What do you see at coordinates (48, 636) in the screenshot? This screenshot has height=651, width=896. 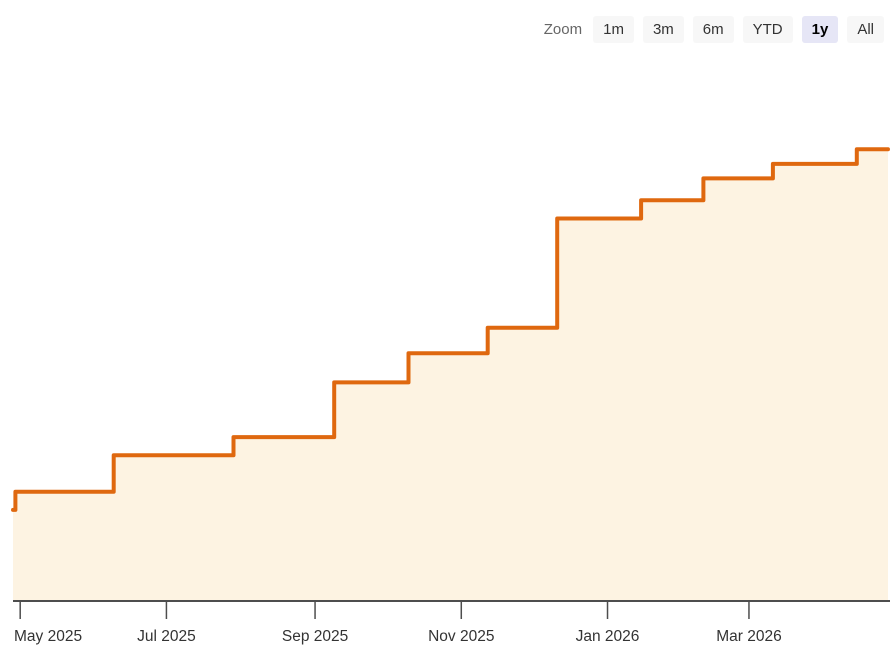 I see `x-axis-label: May 2025` at bounding box center [48, 636].